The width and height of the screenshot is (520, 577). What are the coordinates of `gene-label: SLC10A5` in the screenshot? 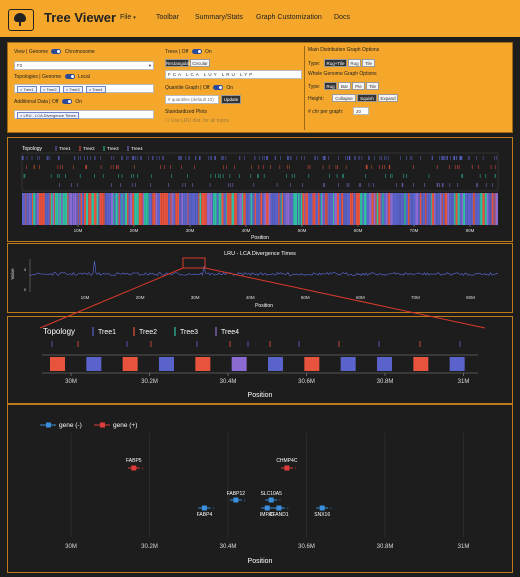 It's located at (271, 494).